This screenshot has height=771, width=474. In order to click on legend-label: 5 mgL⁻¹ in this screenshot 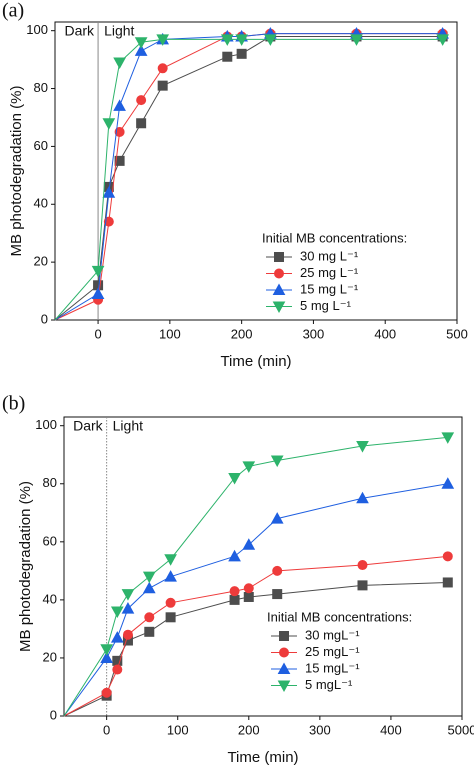, I will do `click(329, 684)`.